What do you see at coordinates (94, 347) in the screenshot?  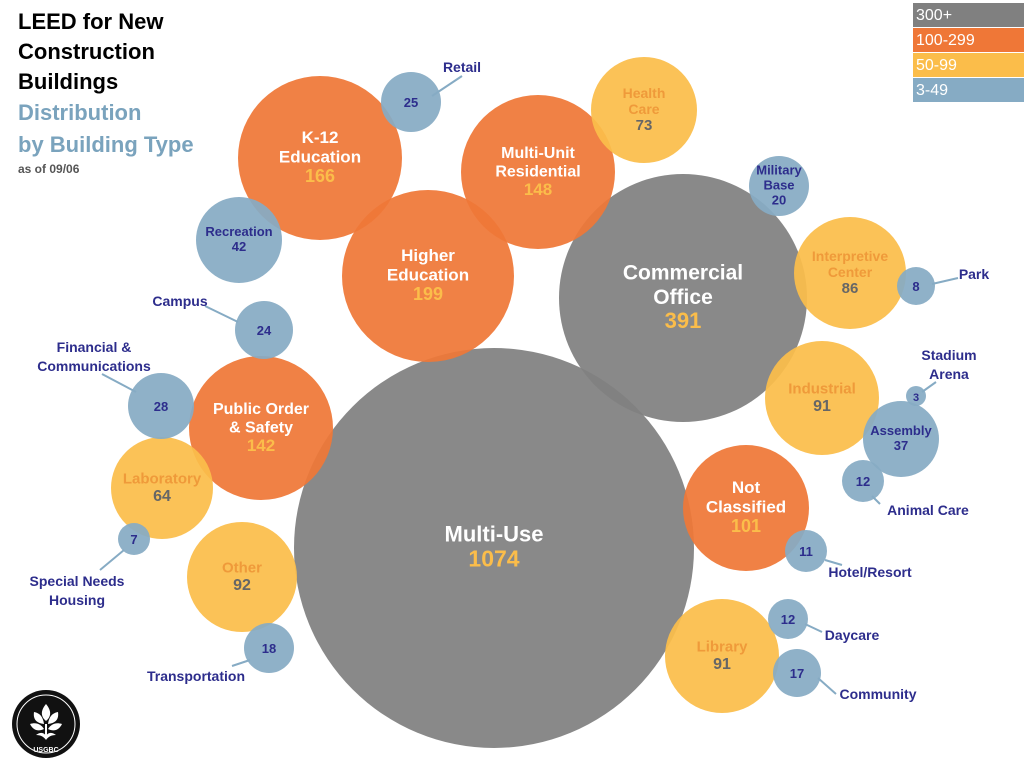 I see `bubble-label-financial-communications: Financial &` at bounding box center [94, 347].